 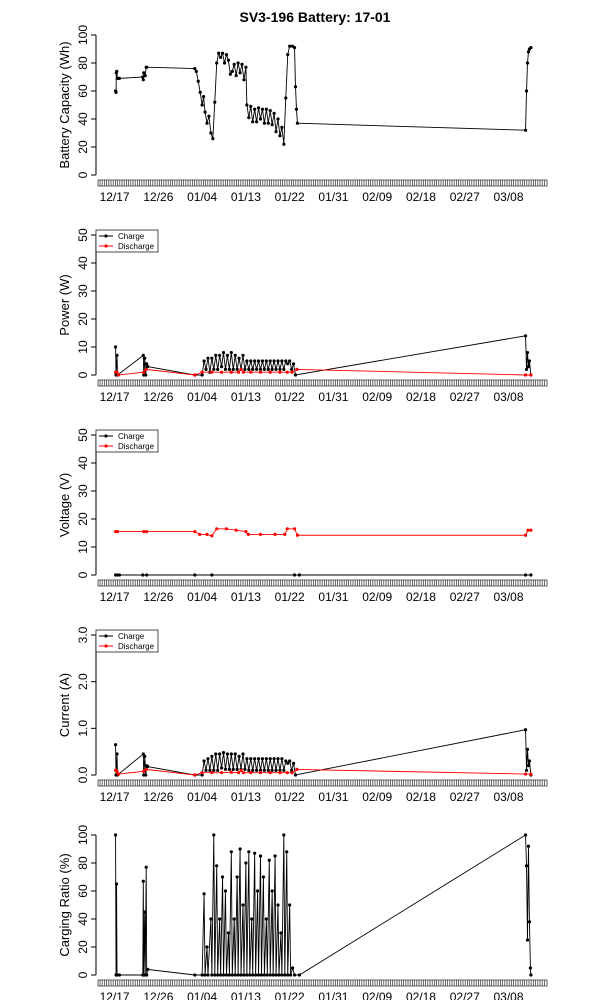 What do you see at coordinates (83, 863) in the screenshot?
I see `y-tick-label: 80` at bounding box center [83, 863].